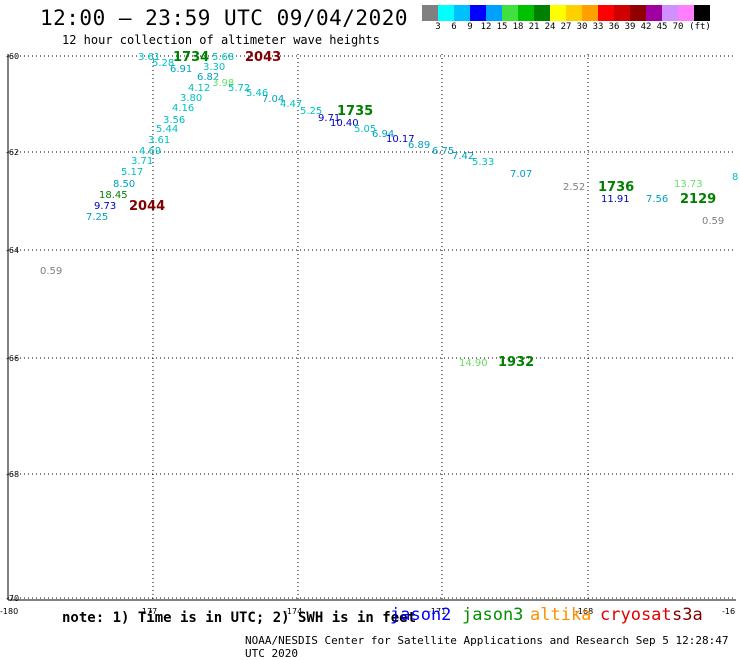 Image resolution: width=740 pixels, height=660 pixels. Describe the element at coordinates (630, 27) in the screenshot. I see `legend-label: 39` at that location.